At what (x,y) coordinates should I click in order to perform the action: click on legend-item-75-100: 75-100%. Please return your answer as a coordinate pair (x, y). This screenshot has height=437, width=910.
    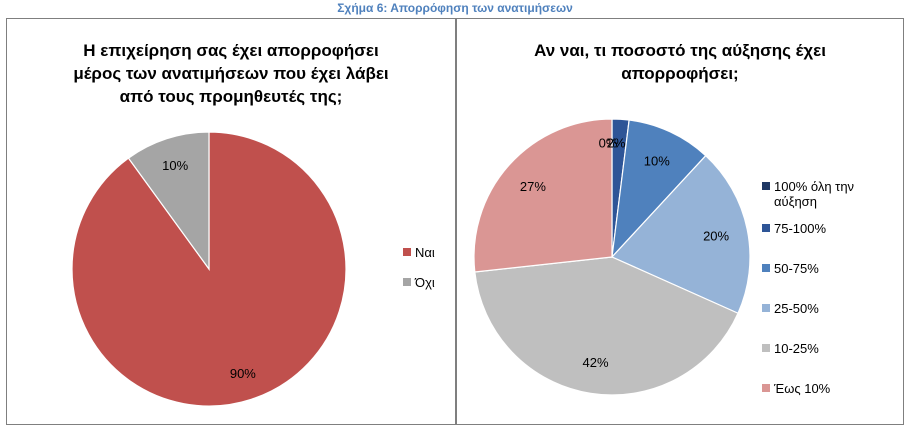
    Looking at the image, I should click on (794, 228).